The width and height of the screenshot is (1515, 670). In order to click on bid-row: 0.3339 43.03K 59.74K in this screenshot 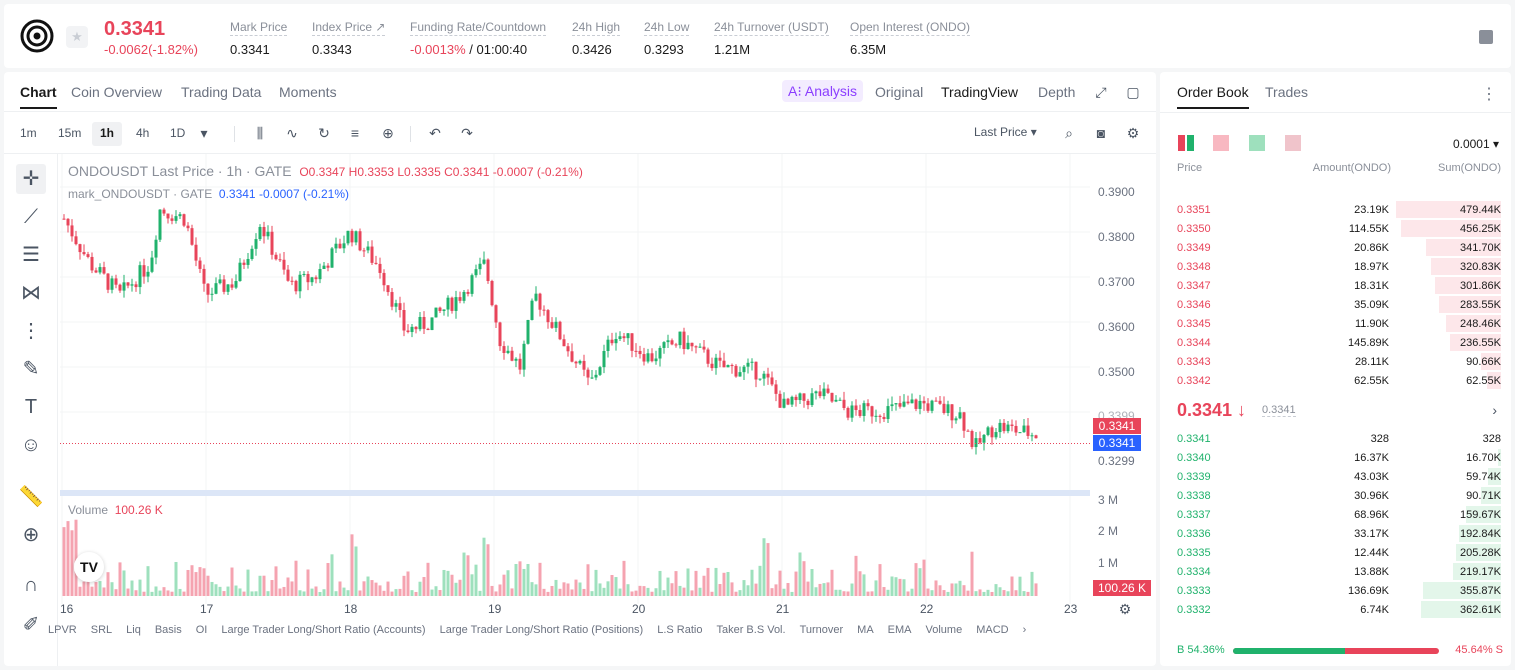, I will do `click(1335, 476)`.